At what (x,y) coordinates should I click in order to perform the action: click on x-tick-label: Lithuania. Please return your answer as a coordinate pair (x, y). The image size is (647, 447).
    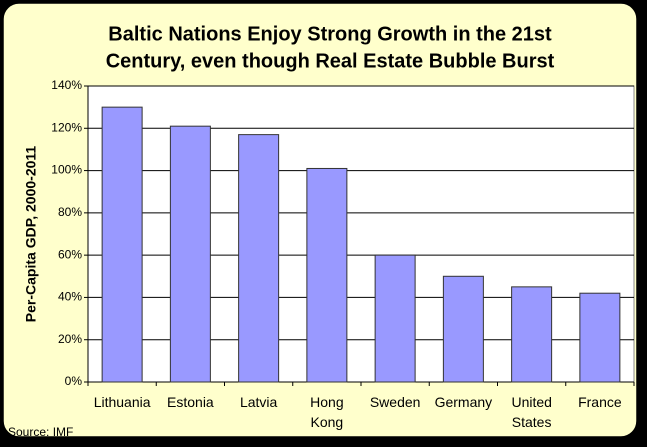
    Looking at the image, I should click on (122, 402).